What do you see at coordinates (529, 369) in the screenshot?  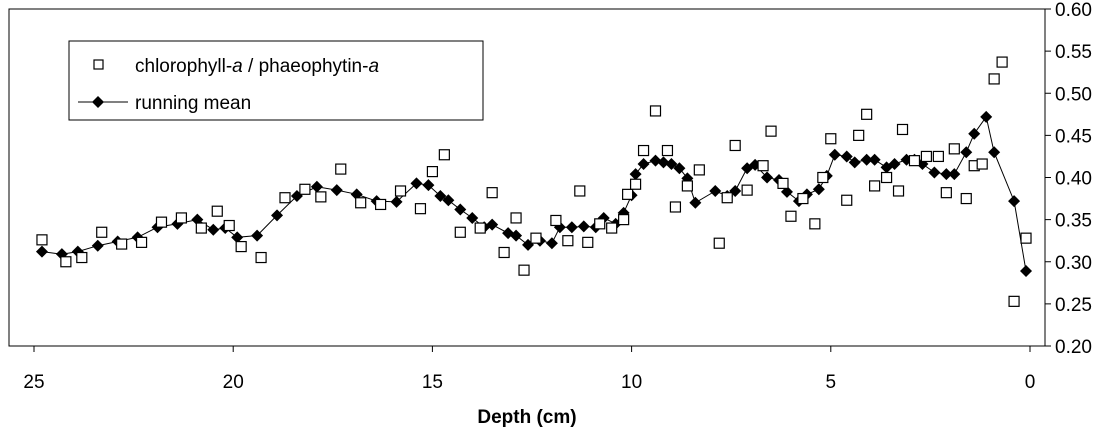 I see `x-axis-ticks: 25 20 15 10 5 0` at bounding box center [529, 369].